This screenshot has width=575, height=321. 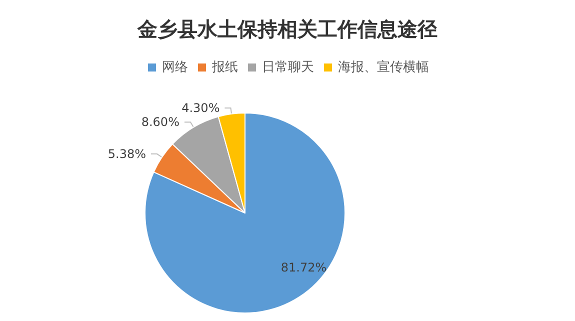 I want to click on legend-label: 海报、宣传横幅, so click(x=383, y=67).